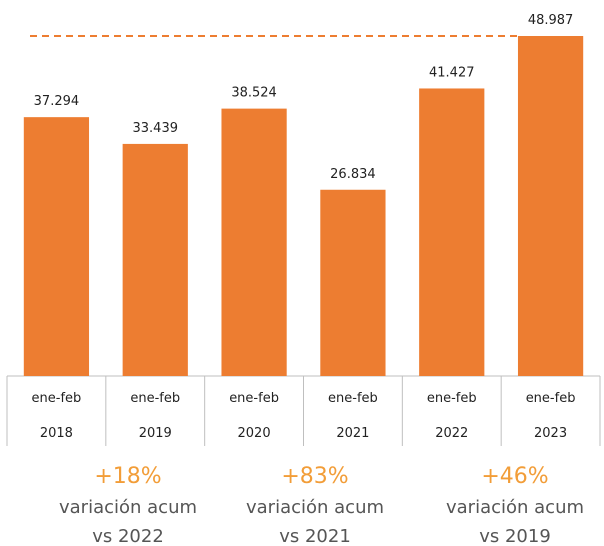  Describe the element at coordinates (156, 128) in the screenshot. I see `value-label: 33.439` at that location.